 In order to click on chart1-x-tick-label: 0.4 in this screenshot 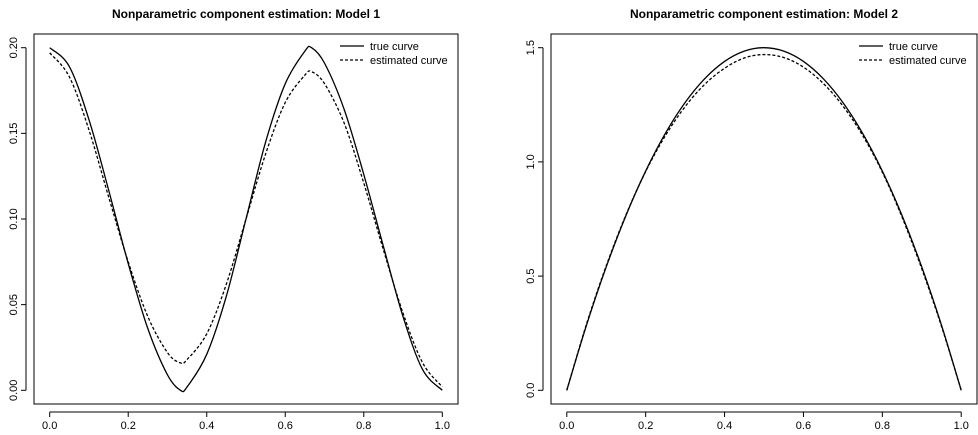, I will do `click(206, 426)`.